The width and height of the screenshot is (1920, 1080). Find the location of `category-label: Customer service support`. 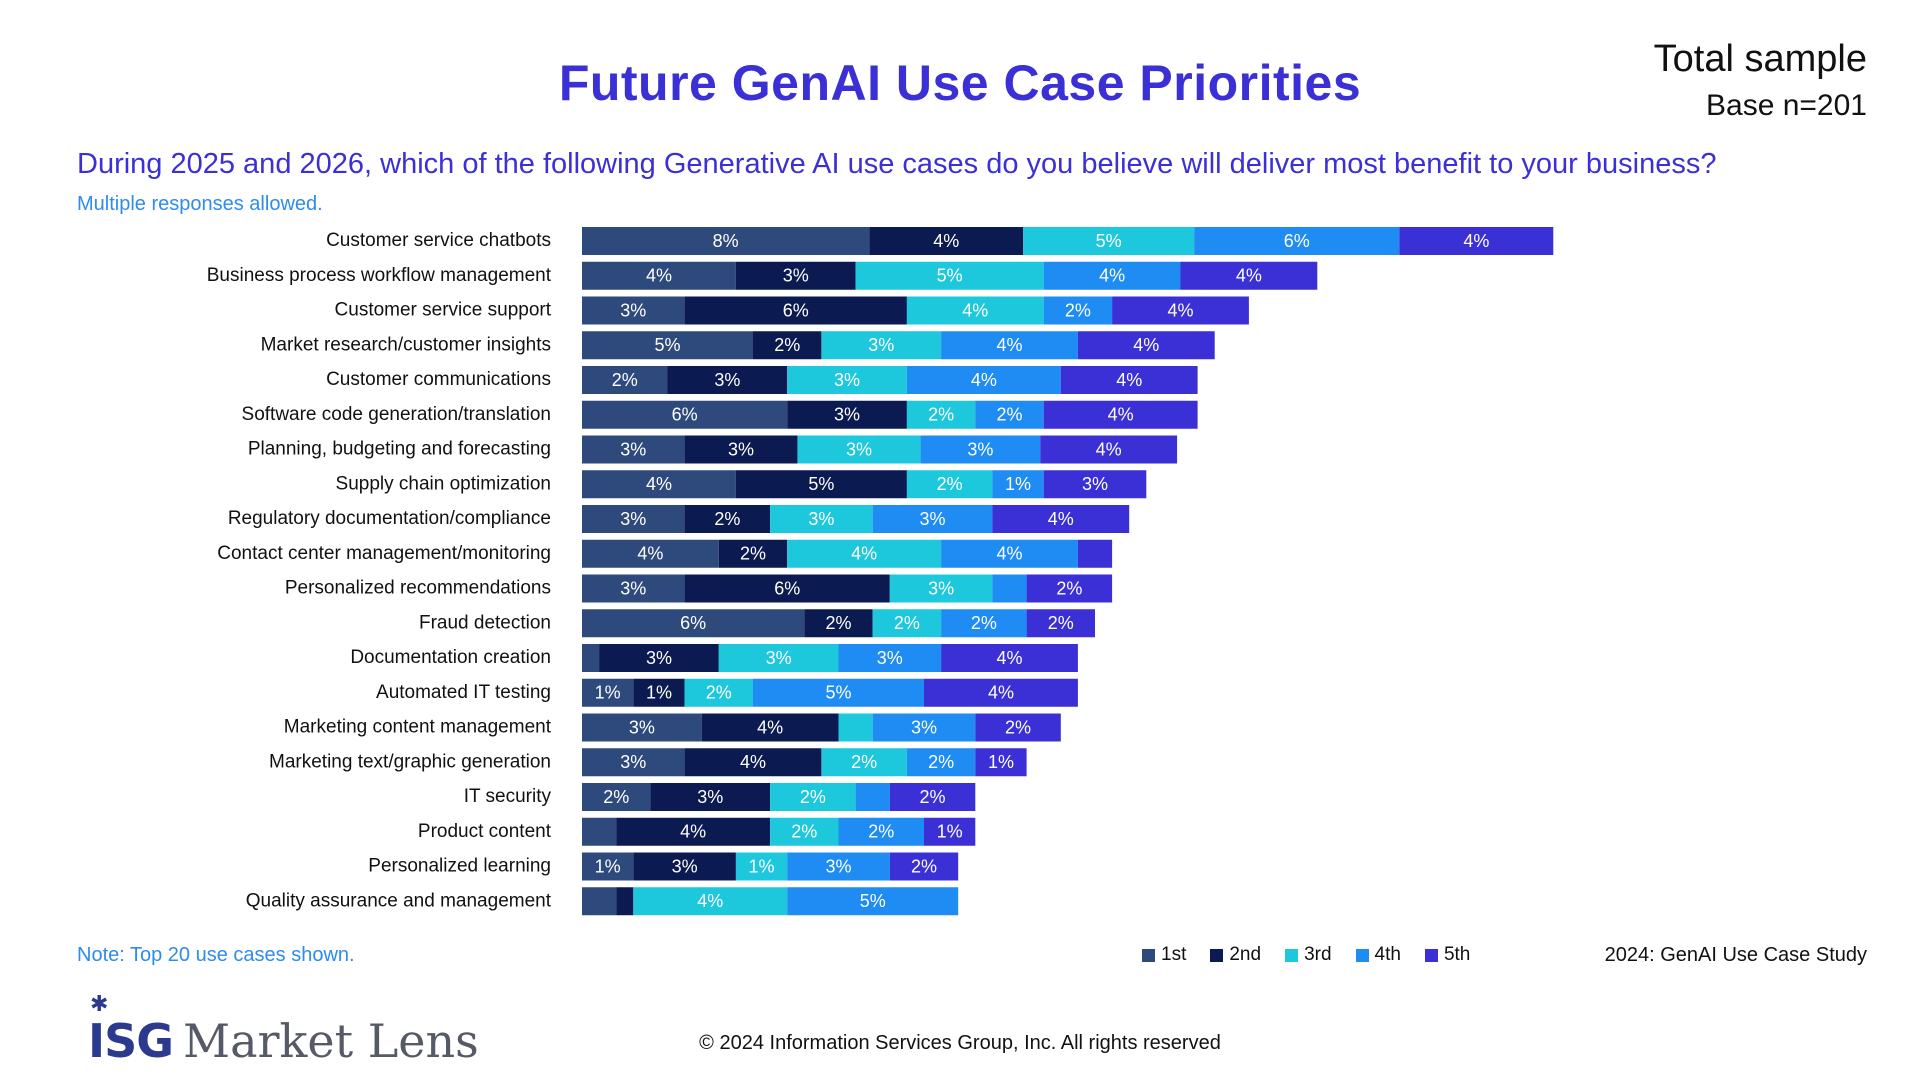

category-label: Customer service support is located at coordinates (443, 310).